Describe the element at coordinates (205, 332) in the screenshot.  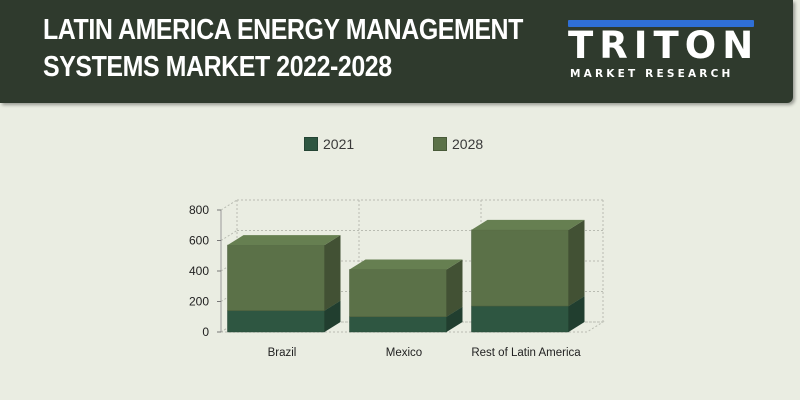
I see `y-tick-label: 0` at that location.